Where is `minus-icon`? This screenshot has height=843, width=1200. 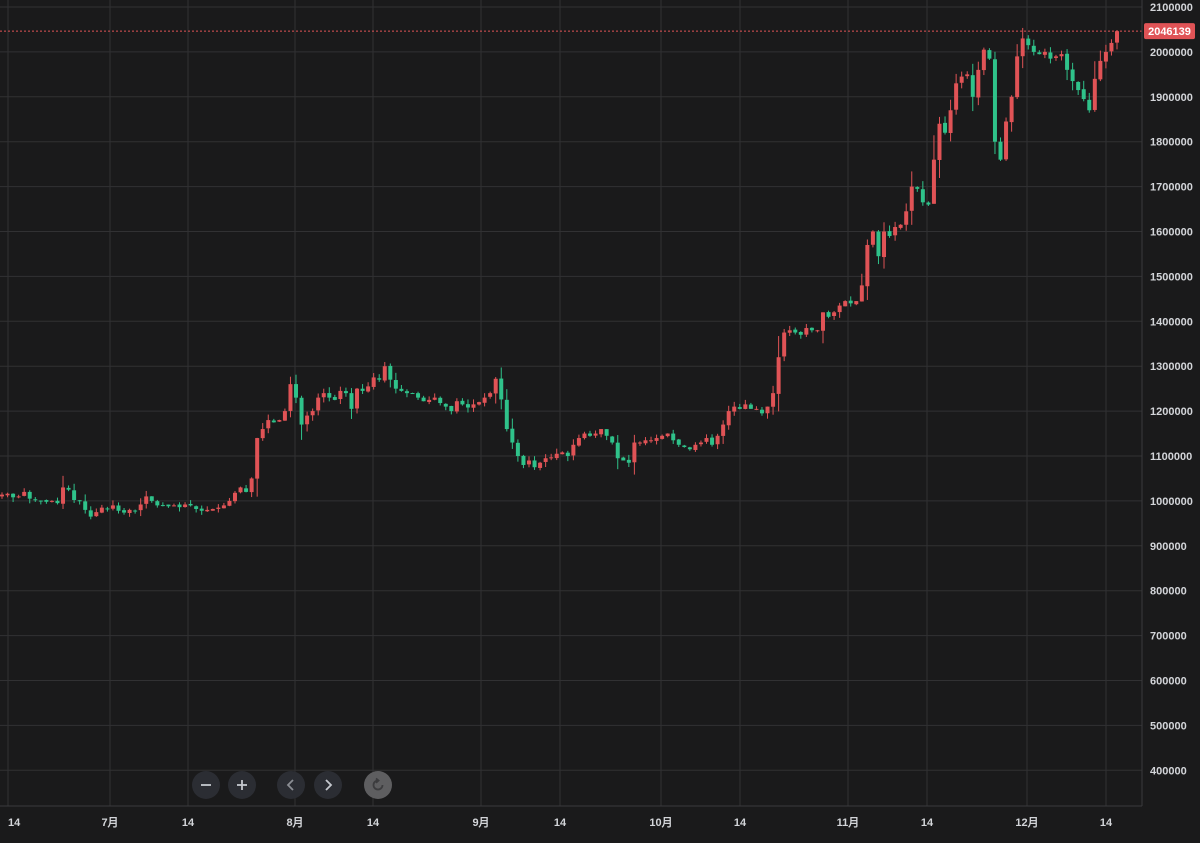 minus-icon is located at coordinates (206, 785).